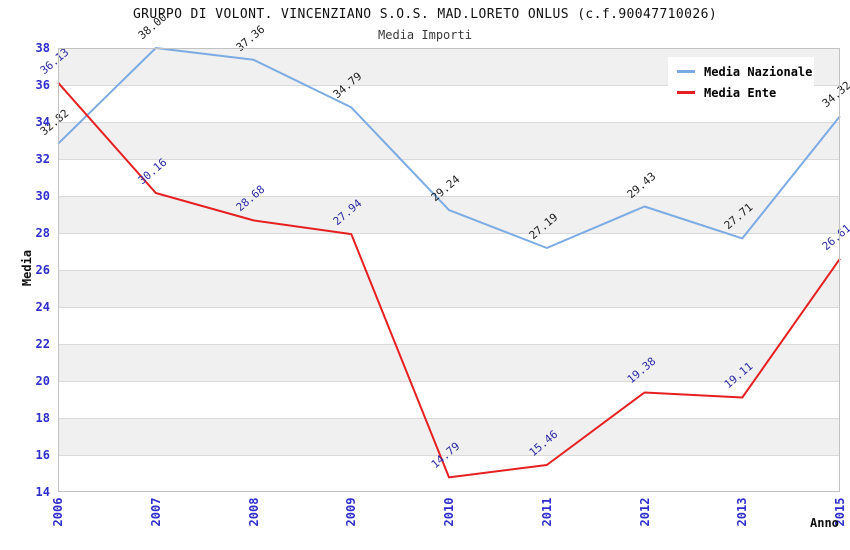 This screenshot has width=850, height=550. What do you see at coordinates (42, 307) in the screenshot?
I see `y-tick-label: 24` at bounding box center [42, 307].